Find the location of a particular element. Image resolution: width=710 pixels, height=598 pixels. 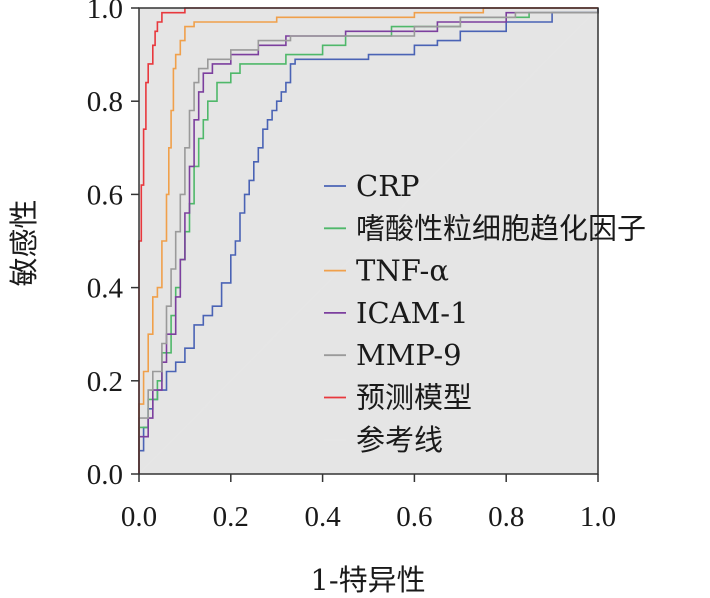

x-tick-label: 1.0 is located at coordinates (598, 517).